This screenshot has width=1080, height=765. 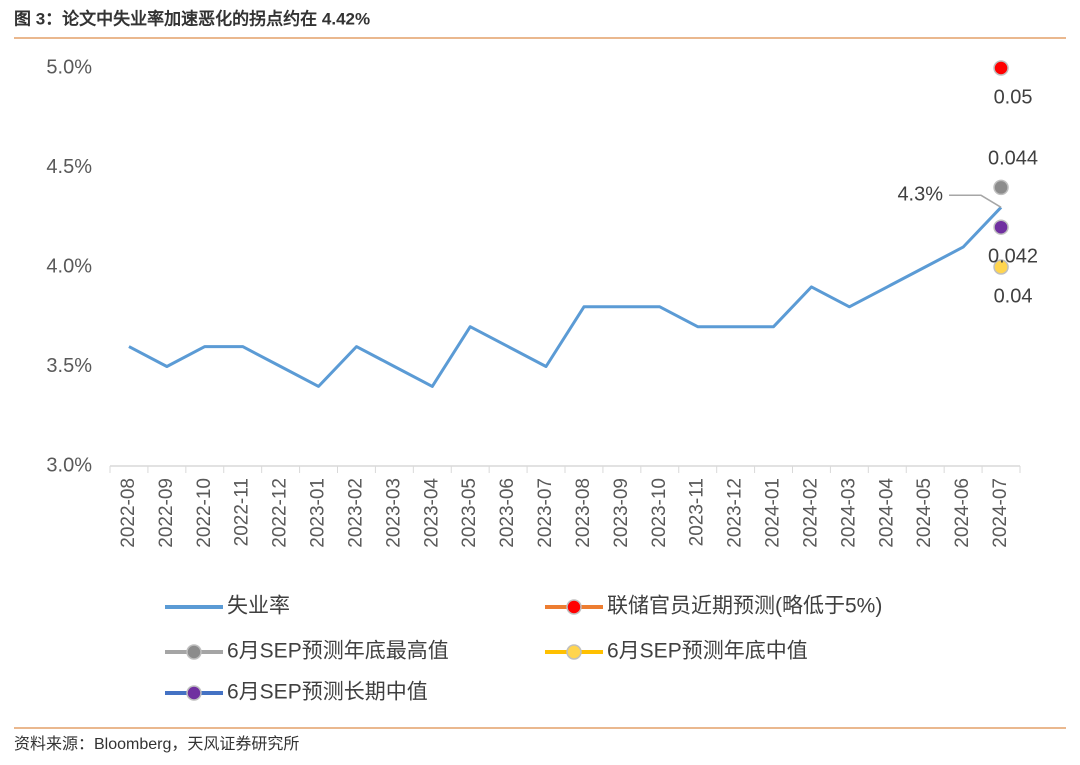 What do you see at coordinates (204, 513) in the screenshot?
I see `x-tick-label: 2022-10` at bounding box center [204, 513].